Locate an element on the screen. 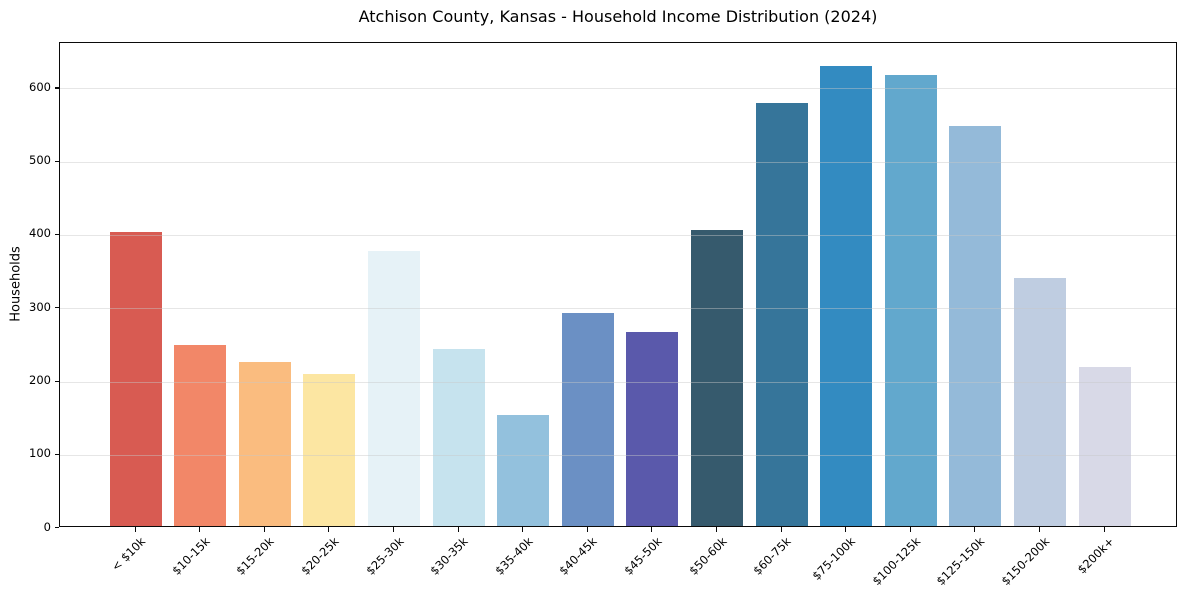 The width and height of the screenshot is (1189, 590). chart-bar--50-60k is located at coordinates (716, 378).